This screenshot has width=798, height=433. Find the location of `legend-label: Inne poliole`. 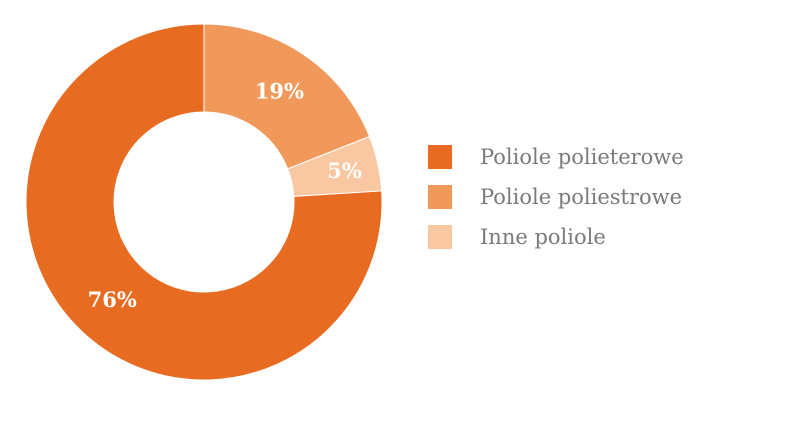

legend-label: Inne poliole is located at coordinates (543, 237).